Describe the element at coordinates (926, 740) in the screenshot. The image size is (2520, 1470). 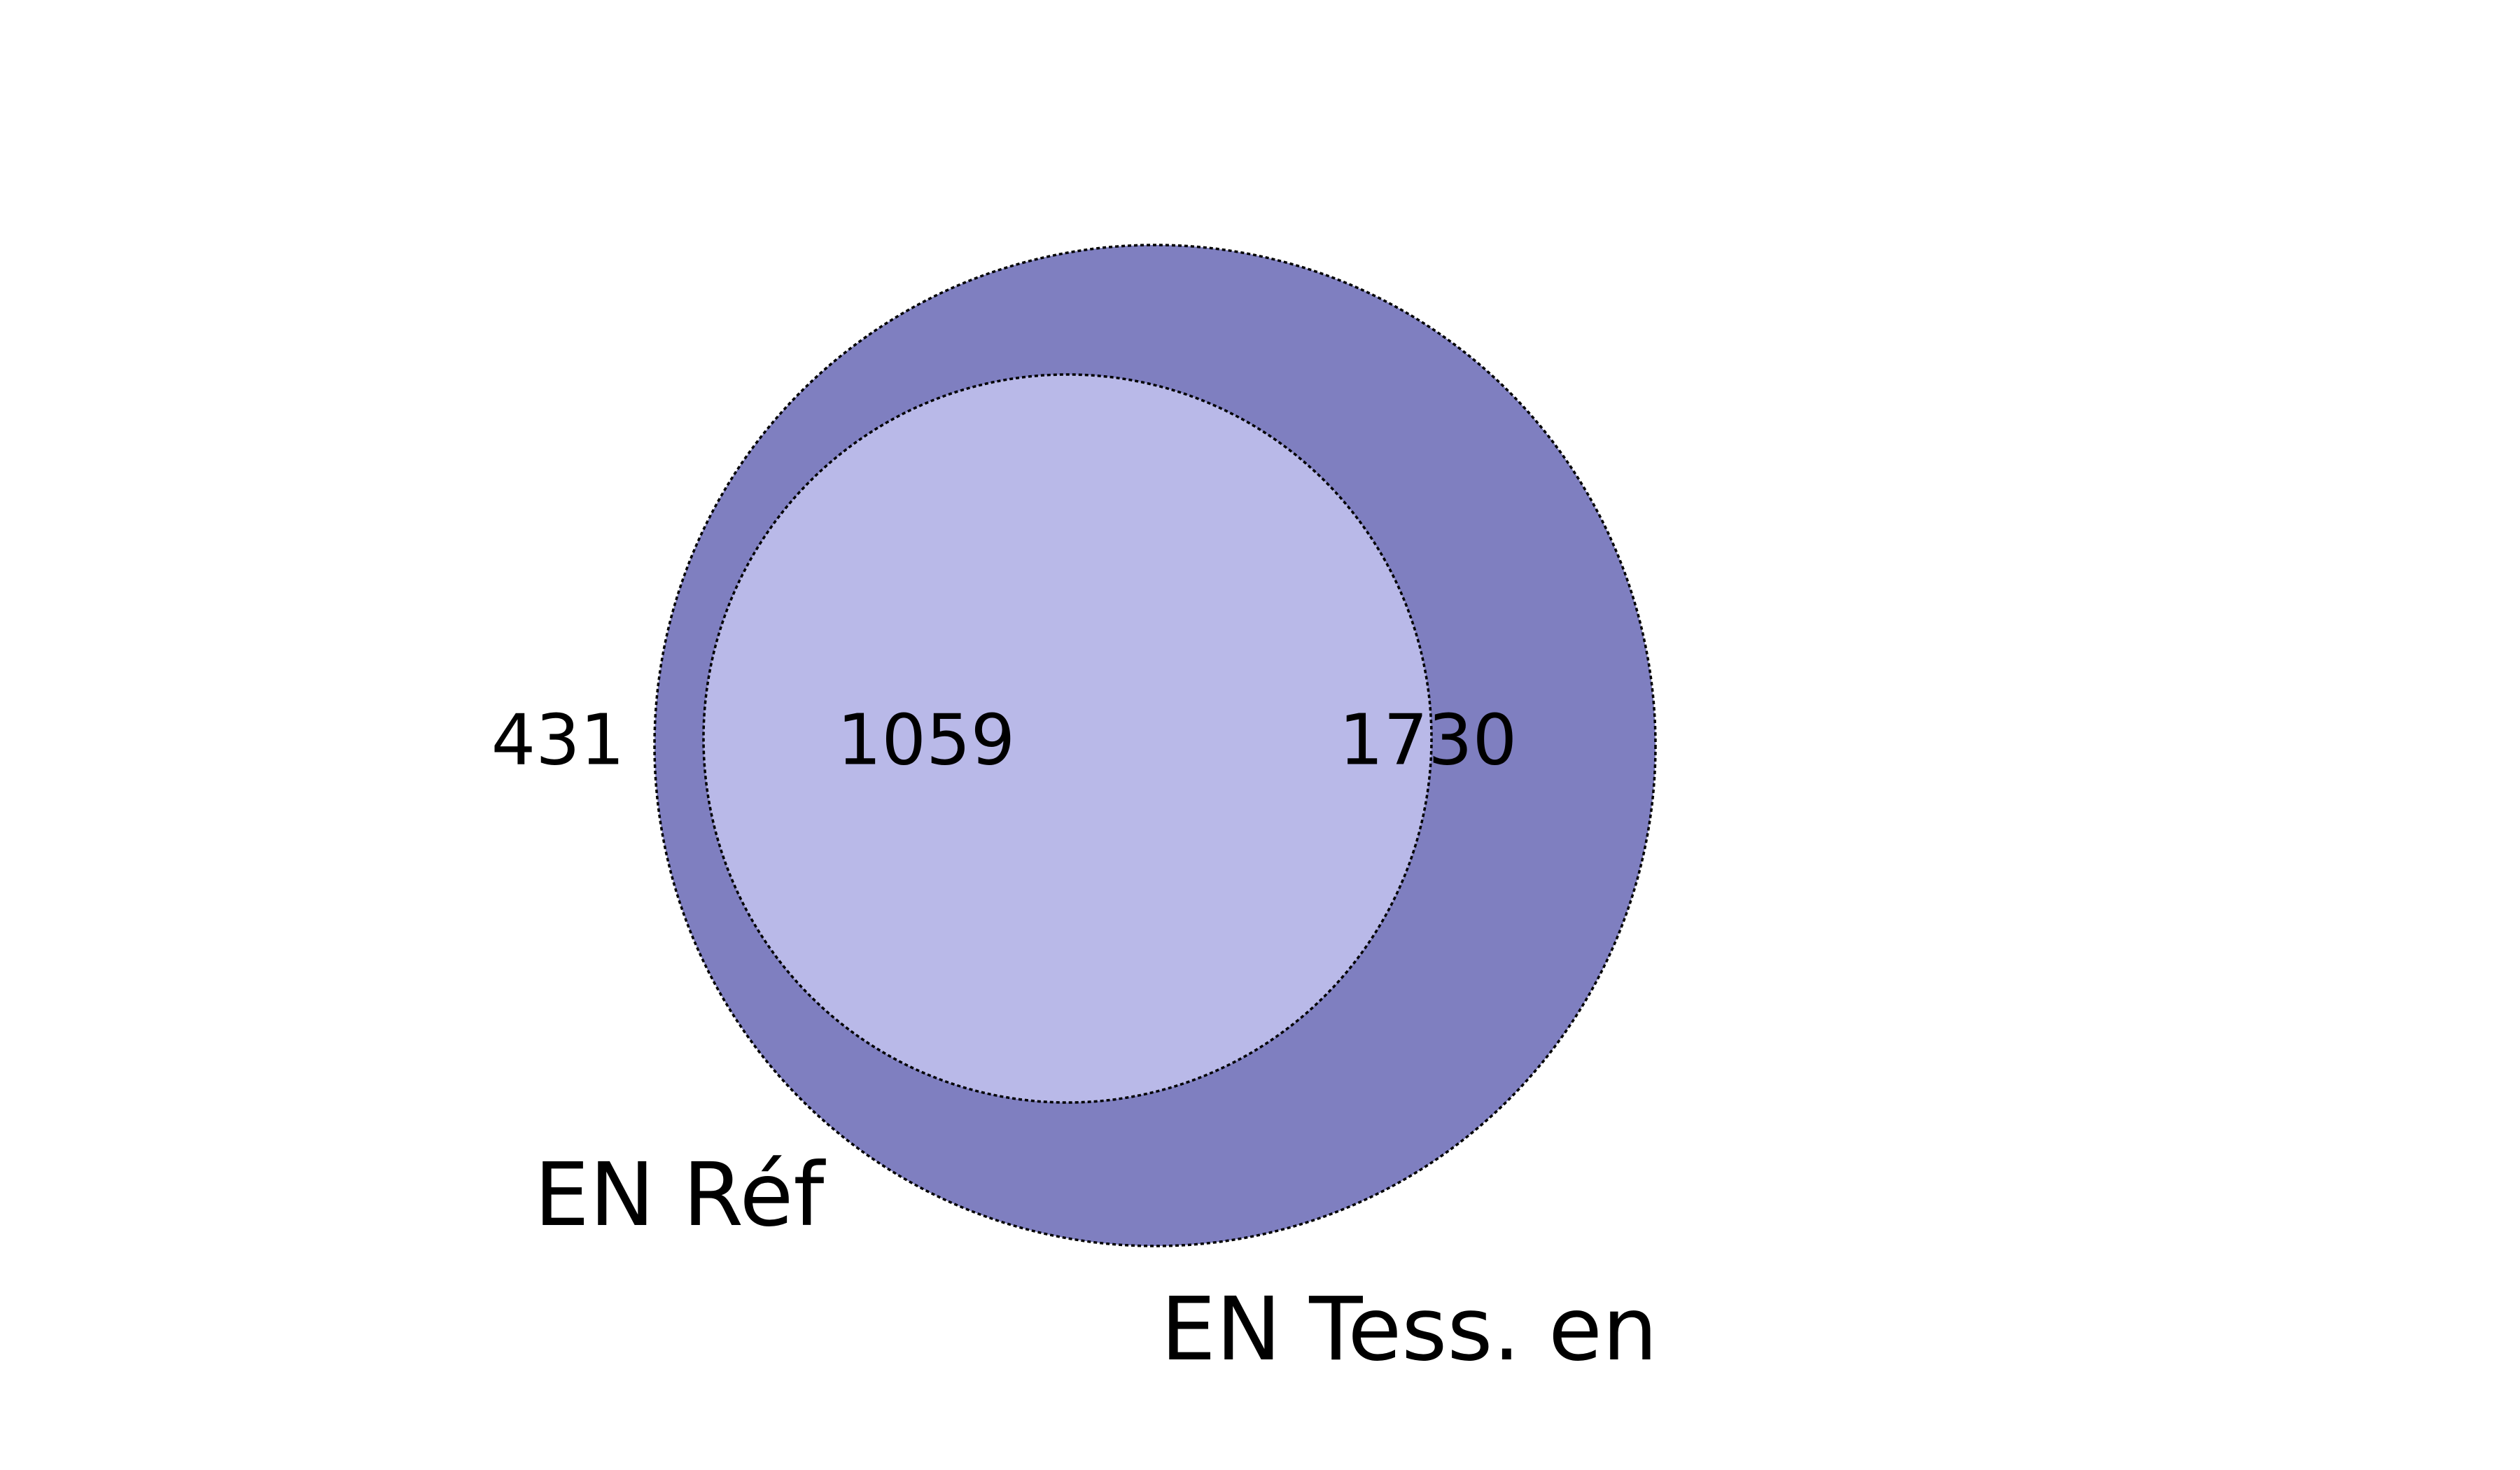
I see `count-intersection: 1059` at that location.